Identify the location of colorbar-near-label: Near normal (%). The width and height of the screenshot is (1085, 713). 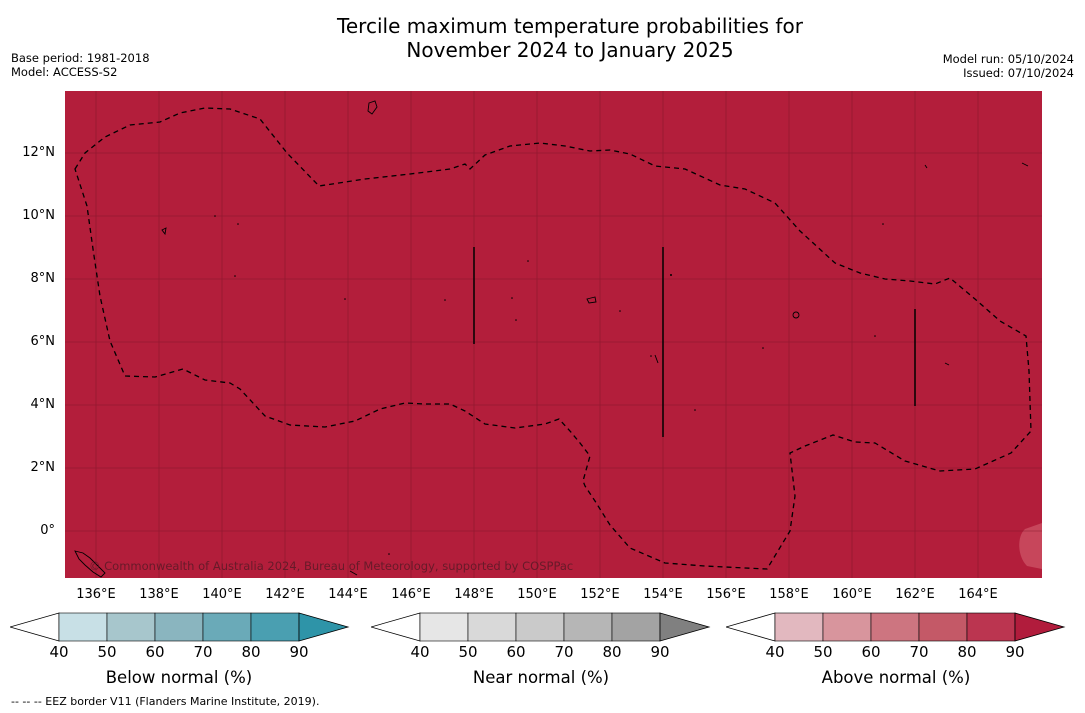
(541, 677).